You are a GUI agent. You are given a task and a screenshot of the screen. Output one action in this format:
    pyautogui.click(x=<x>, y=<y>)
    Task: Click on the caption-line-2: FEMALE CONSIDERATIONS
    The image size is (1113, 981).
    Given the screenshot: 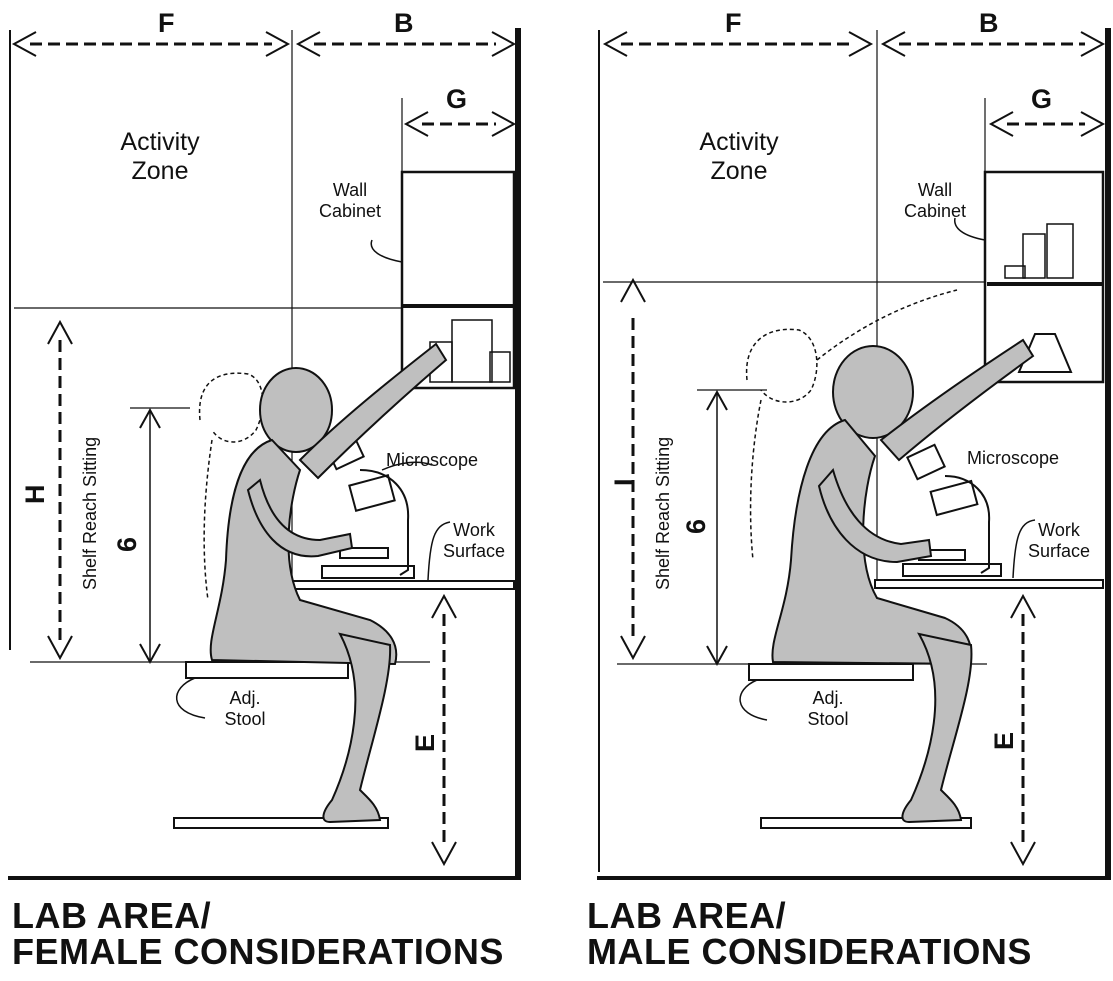 What is the action you would take?
    pyautogui.click(x=258, y=951)
    